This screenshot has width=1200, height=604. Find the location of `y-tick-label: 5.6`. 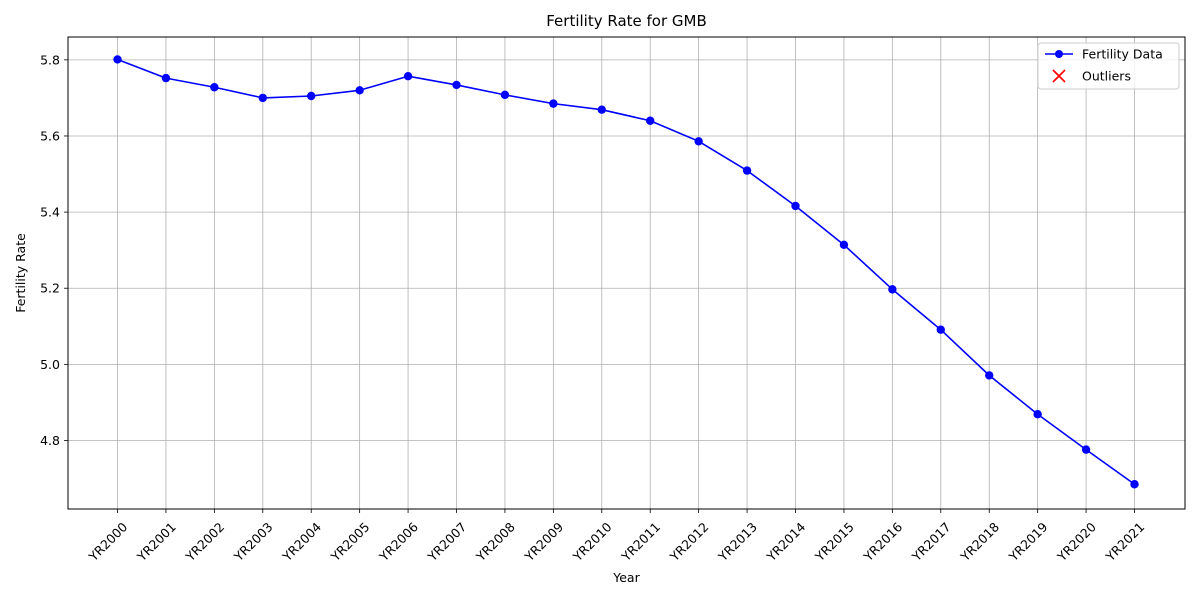

y-tick-label: 5.6 is located at coordinates (50, 135).